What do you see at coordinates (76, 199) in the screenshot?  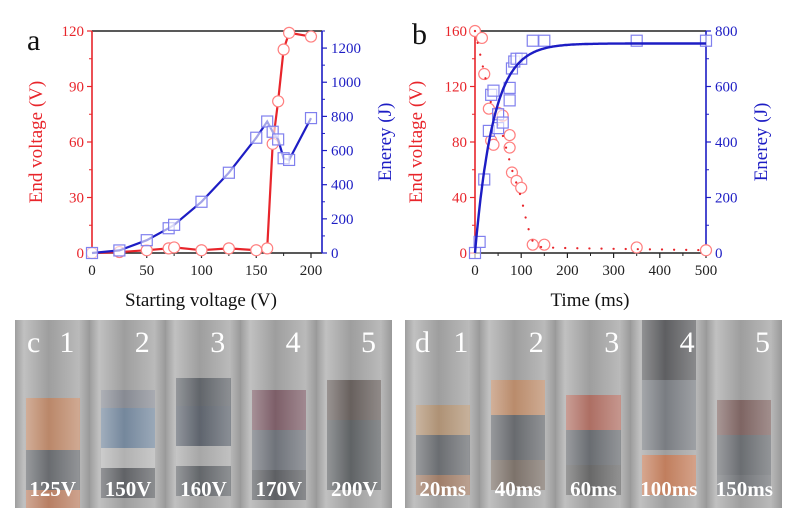 I see `y-left-tick-label: 30` at bounding box center [76, 199].